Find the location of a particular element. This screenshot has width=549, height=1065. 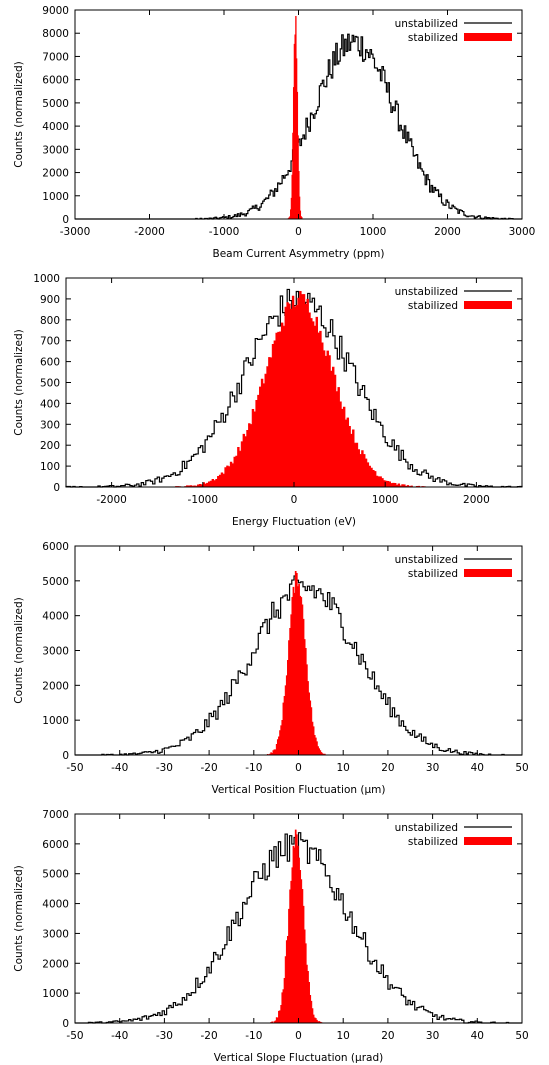

y-tick-label: 8000 is located at coordinates (55, 34).